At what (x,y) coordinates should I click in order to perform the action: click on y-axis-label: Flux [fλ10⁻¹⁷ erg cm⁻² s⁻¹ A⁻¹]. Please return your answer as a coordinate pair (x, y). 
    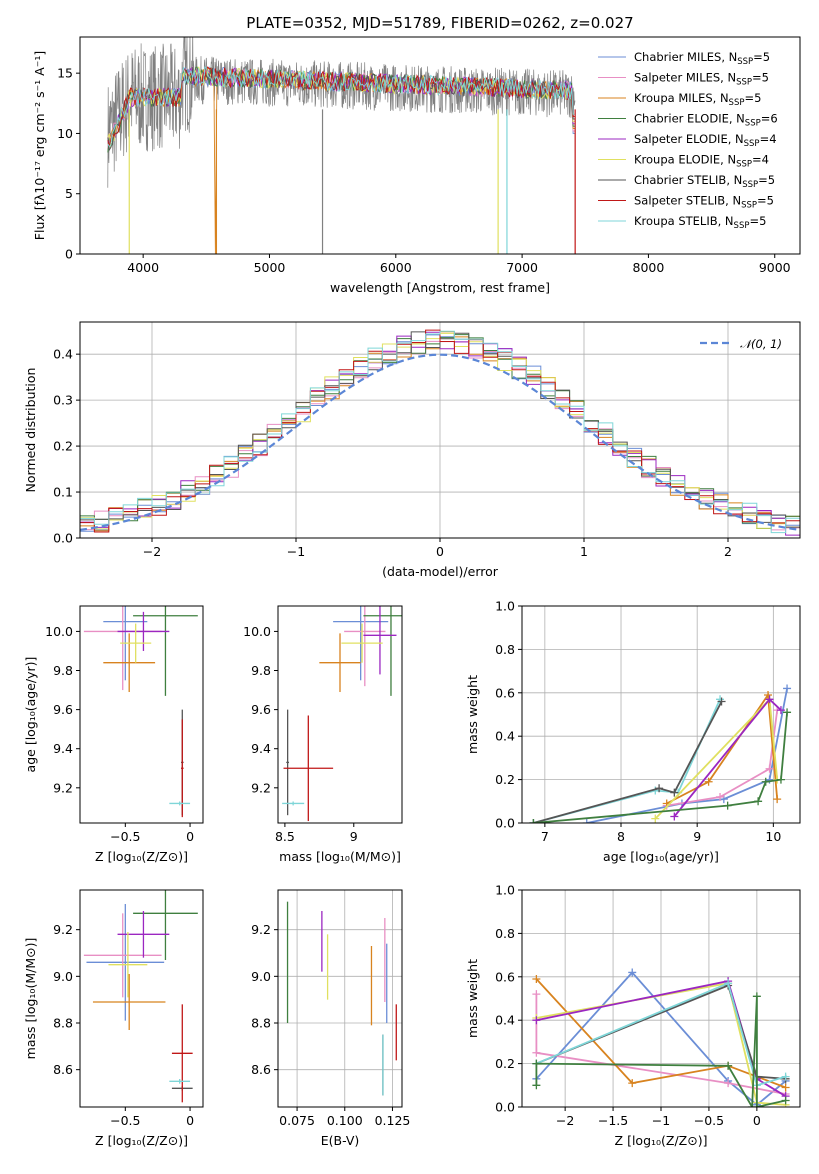
    Looking at the image, I should click on (39, 145).